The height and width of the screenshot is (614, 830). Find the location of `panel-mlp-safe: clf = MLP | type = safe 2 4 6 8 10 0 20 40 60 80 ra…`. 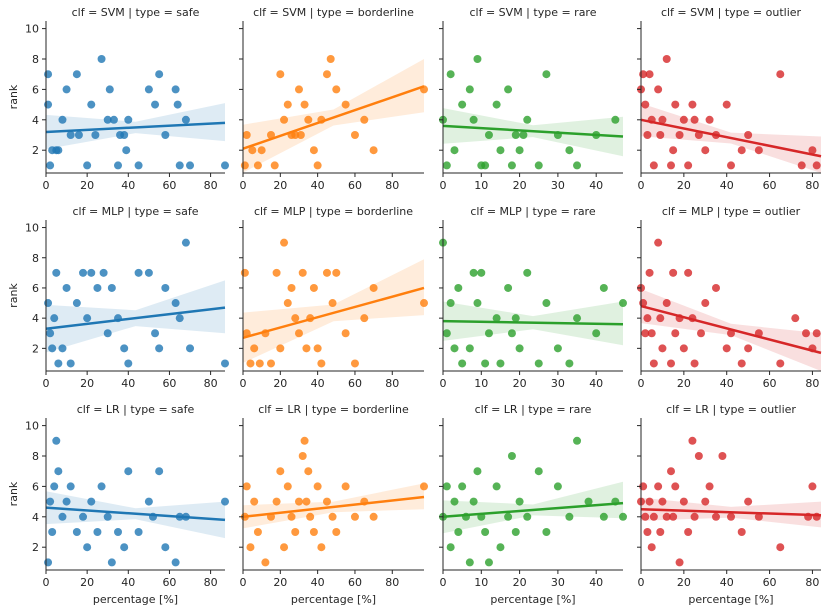

panel-mlp-safe: clf = MLP | type = safe 2 4 6 8 10 0 20 40 60 80 ra… is located at coordinates (118, 297).